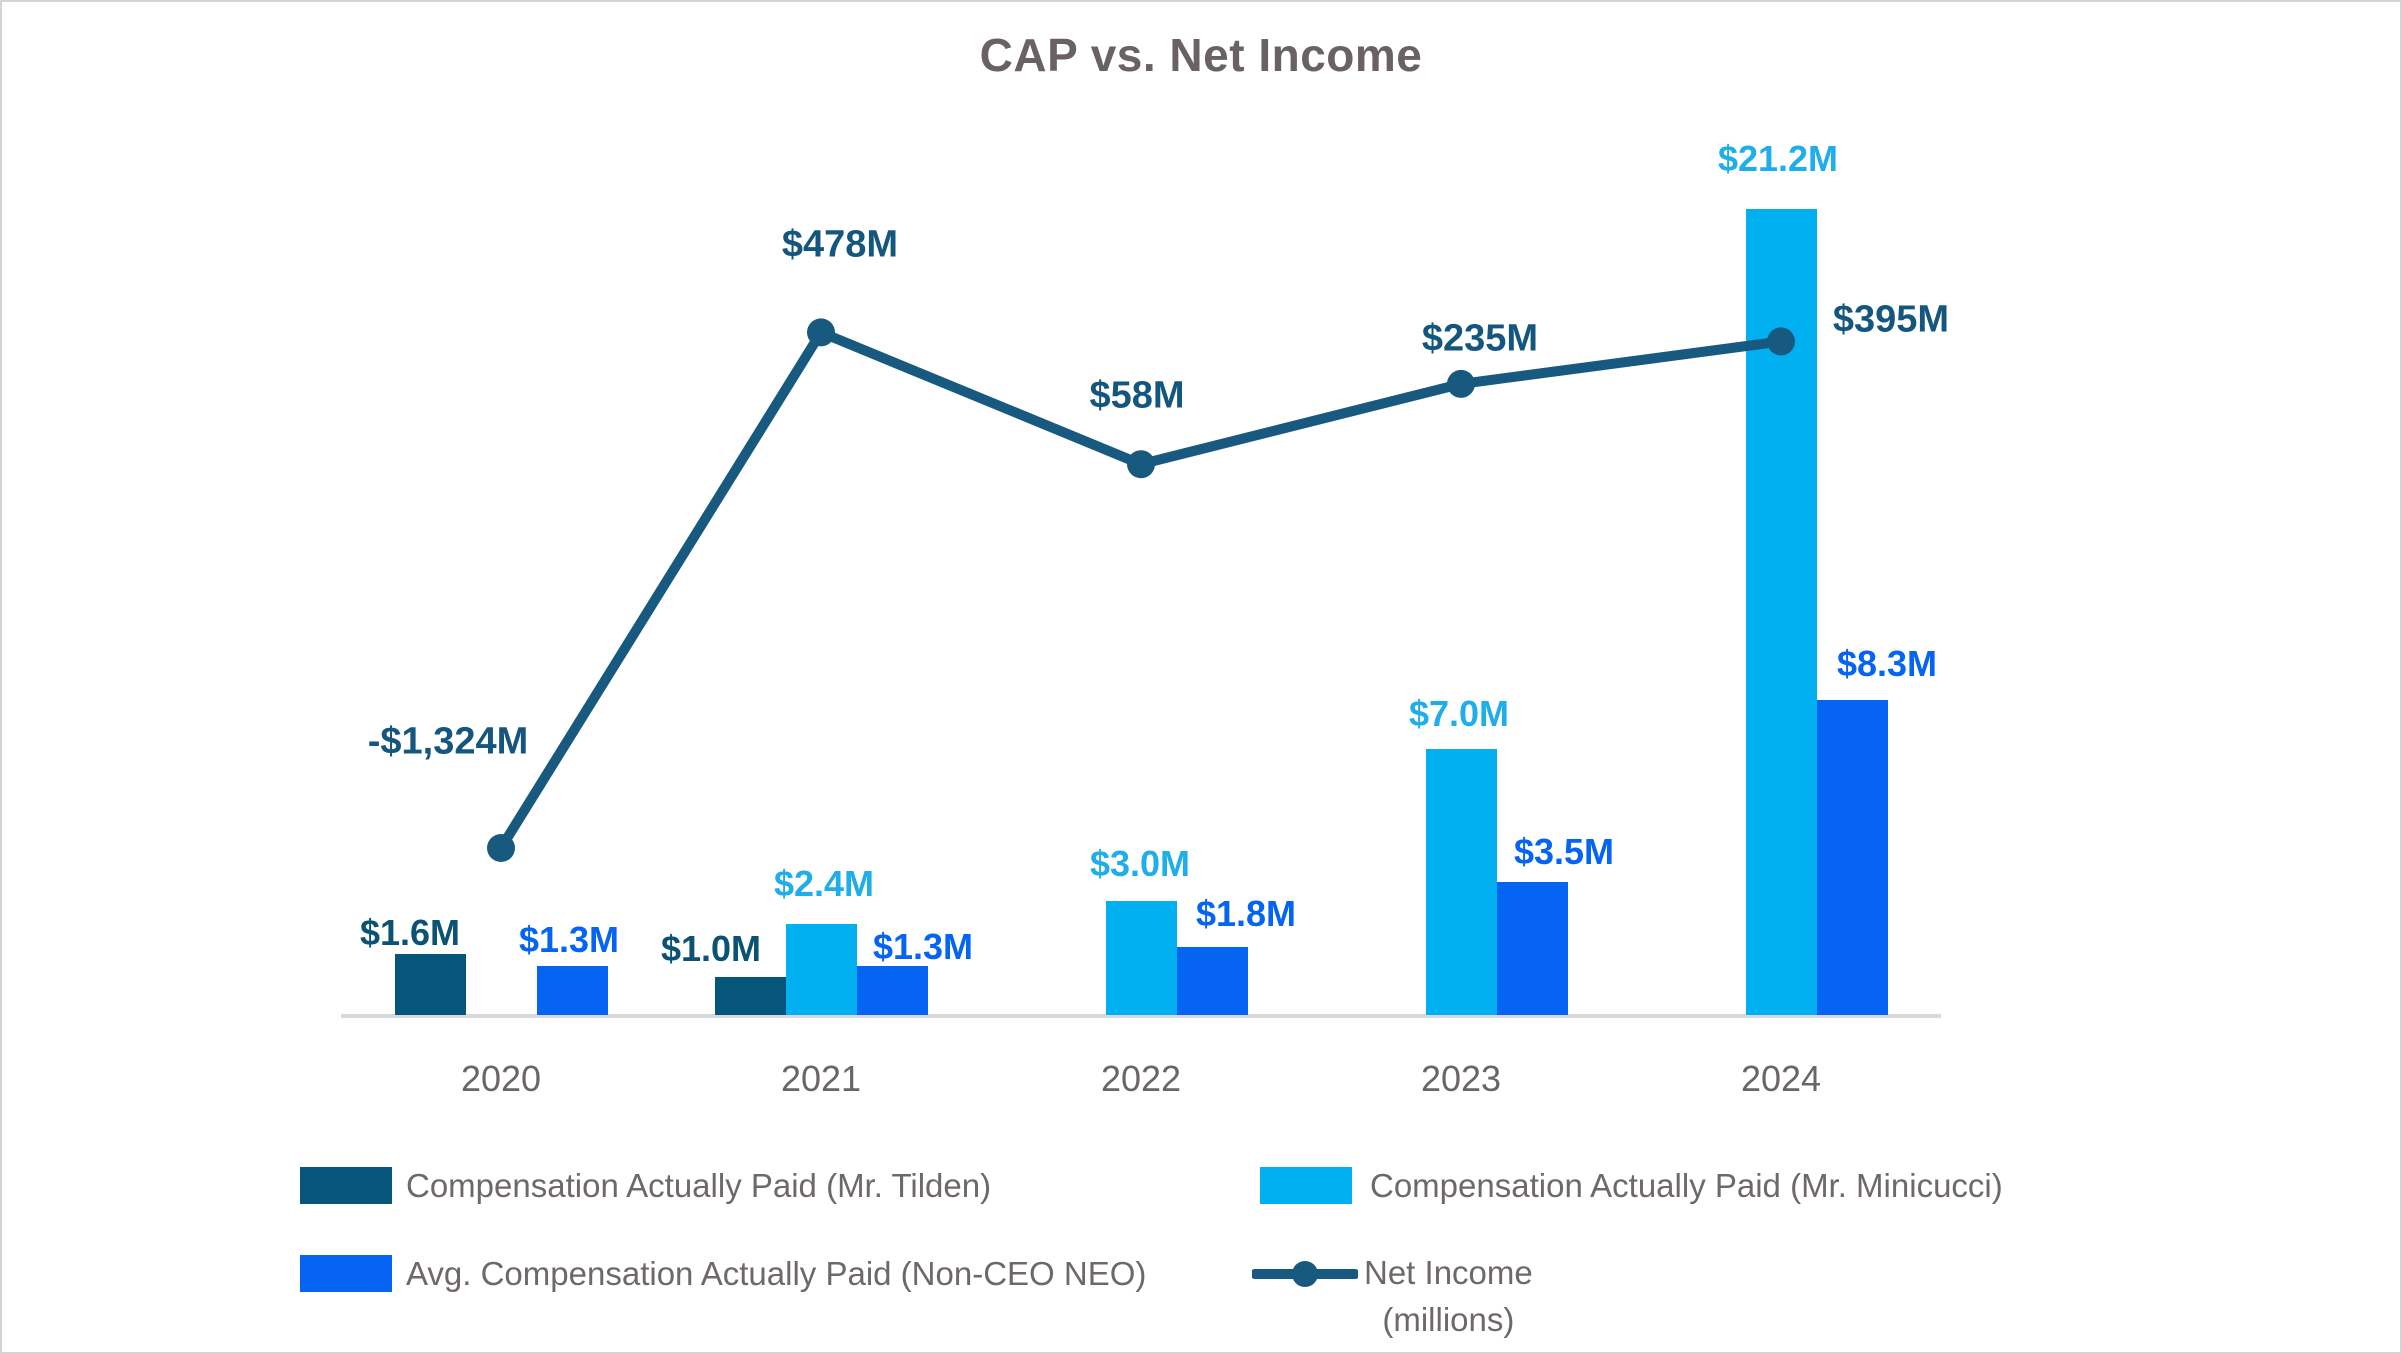  Describe the element at coordinates (501, 1078) in the screenshot. I see `x-axis-label-2020: 2020` at that location.